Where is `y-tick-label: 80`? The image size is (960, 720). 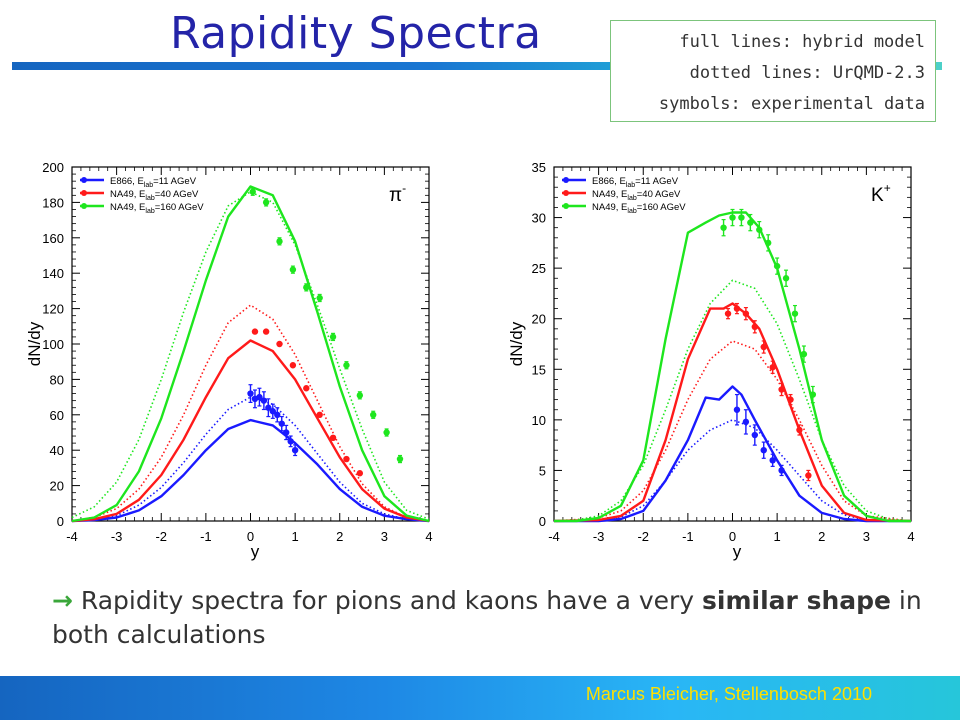
y-tick-label: 80 is located at coordinates (57, 379).